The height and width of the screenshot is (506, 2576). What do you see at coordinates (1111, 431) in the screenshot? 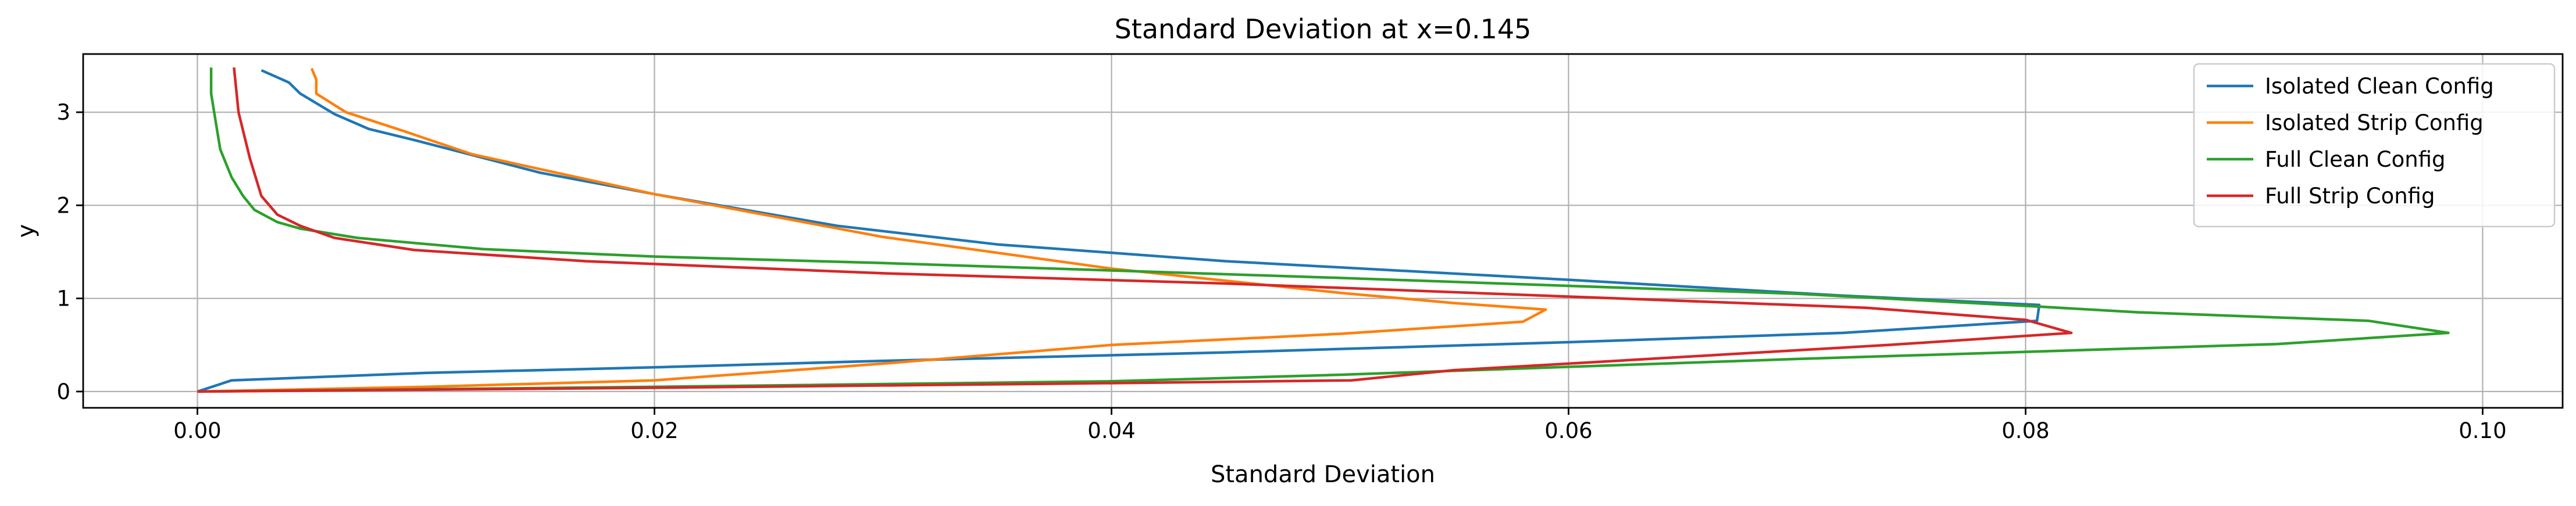
I see `x-tick-label: 0.04` at bounding box center [1111, 431].